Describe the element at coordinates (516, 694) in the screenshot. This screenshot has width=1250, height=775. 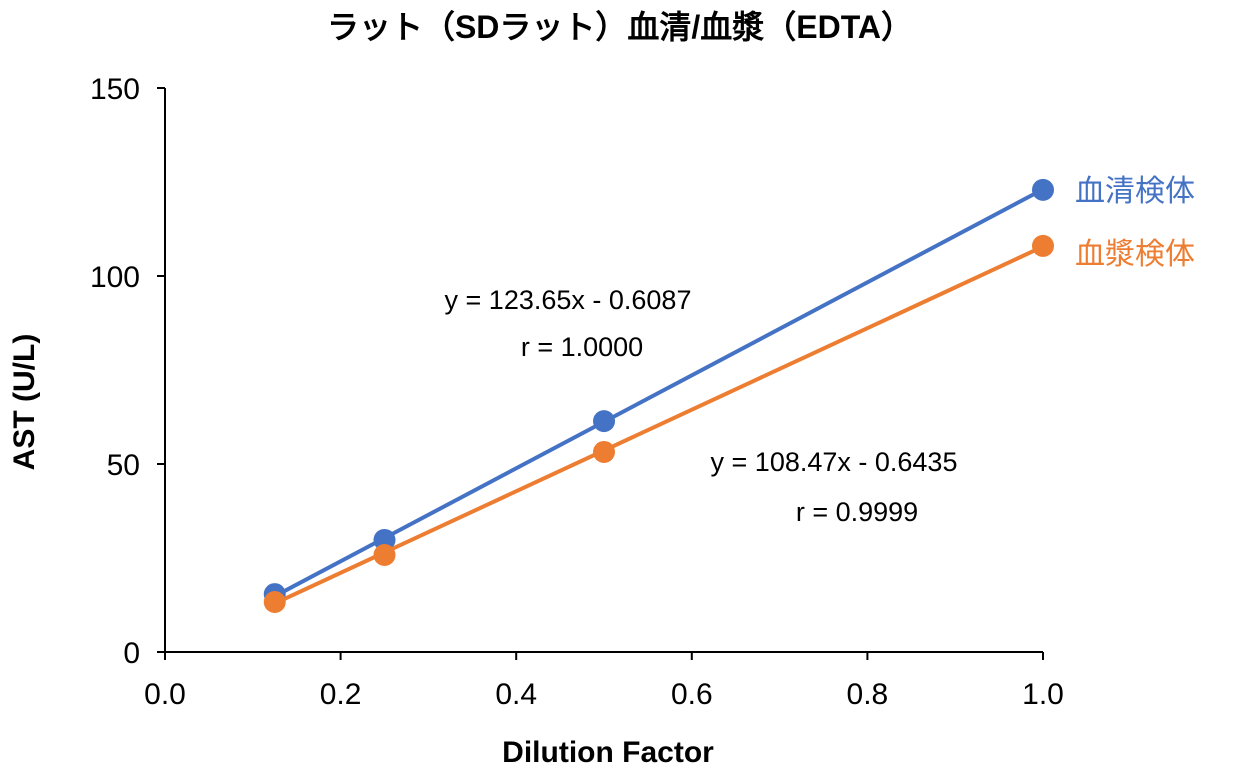
I see `x-tick-label: 0.4` at that location.